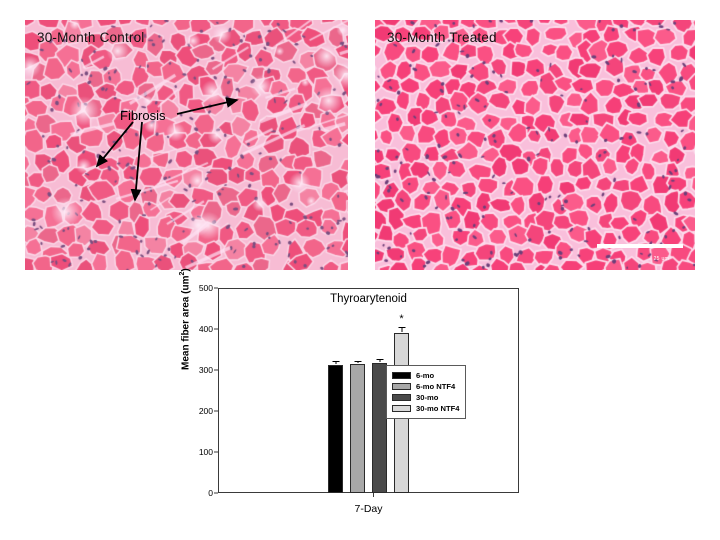 The width and height of the screenshot is (720, 540). Describe the element at coordinates (357, 427) in the screenshot. I see `bar-6-mo-ntf4` at that location.